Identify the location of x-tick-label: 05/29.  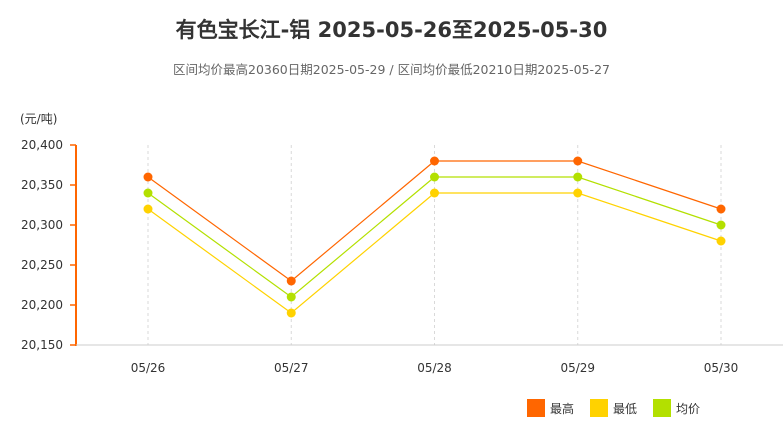
(577, 368).